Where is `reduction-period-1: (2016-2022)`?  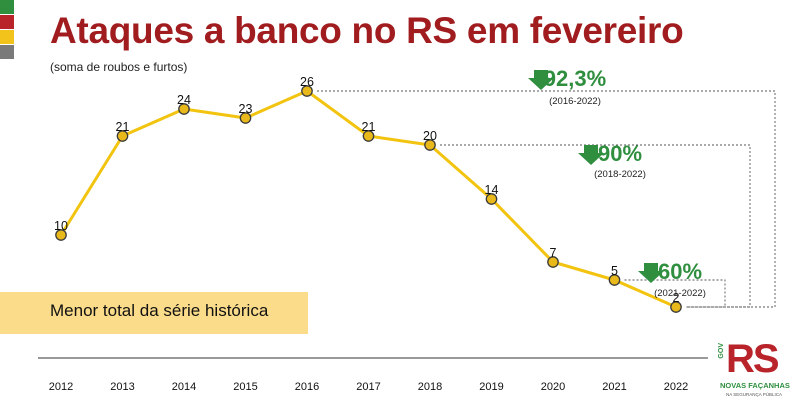
reduction-period-1: (2016-2022) is located at coordinates (575, 101).